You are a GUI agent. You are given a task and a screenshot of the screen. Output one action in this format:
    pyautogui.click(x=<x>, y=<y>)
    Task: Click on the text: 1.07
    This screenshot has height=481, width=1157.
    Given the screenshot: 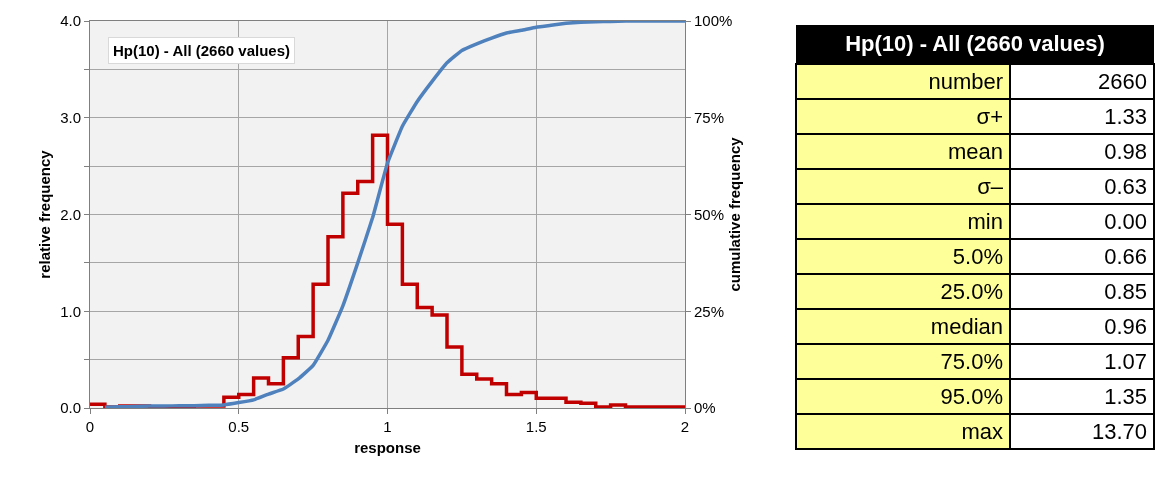 What is the action you would take?
    pyautogui.click(x=1125, y=361)
    